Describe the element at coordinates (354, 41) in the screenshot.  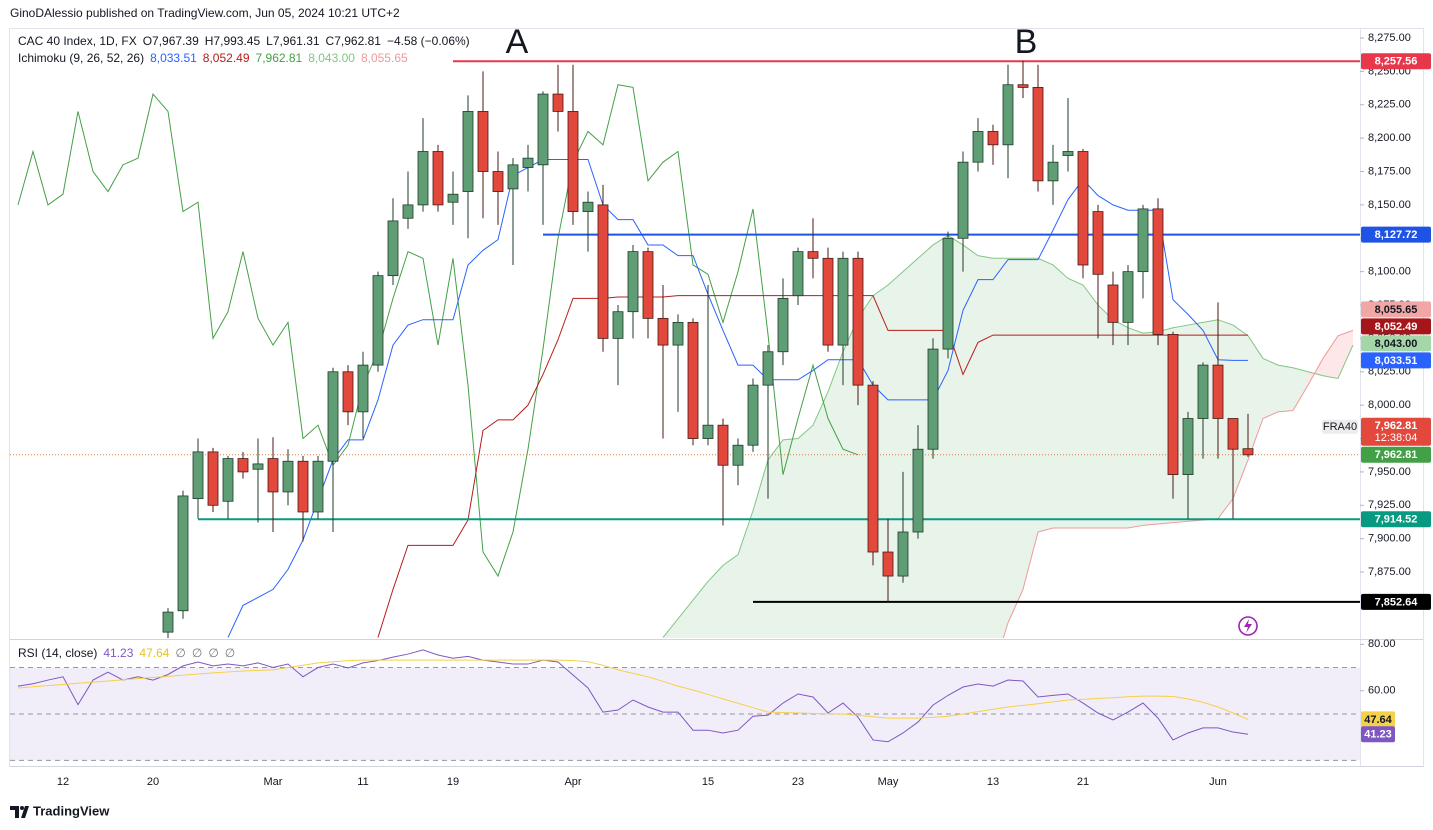
I see `ohlc: C7,962.81` at that location.